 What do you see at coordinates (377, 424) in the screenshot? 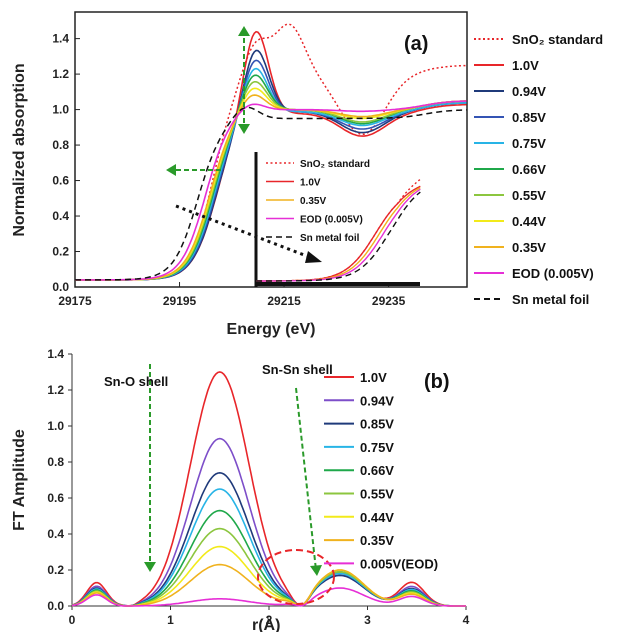
I see `ft-legend-label-0-85v: 0.85V` at bounding box center [377, 424].